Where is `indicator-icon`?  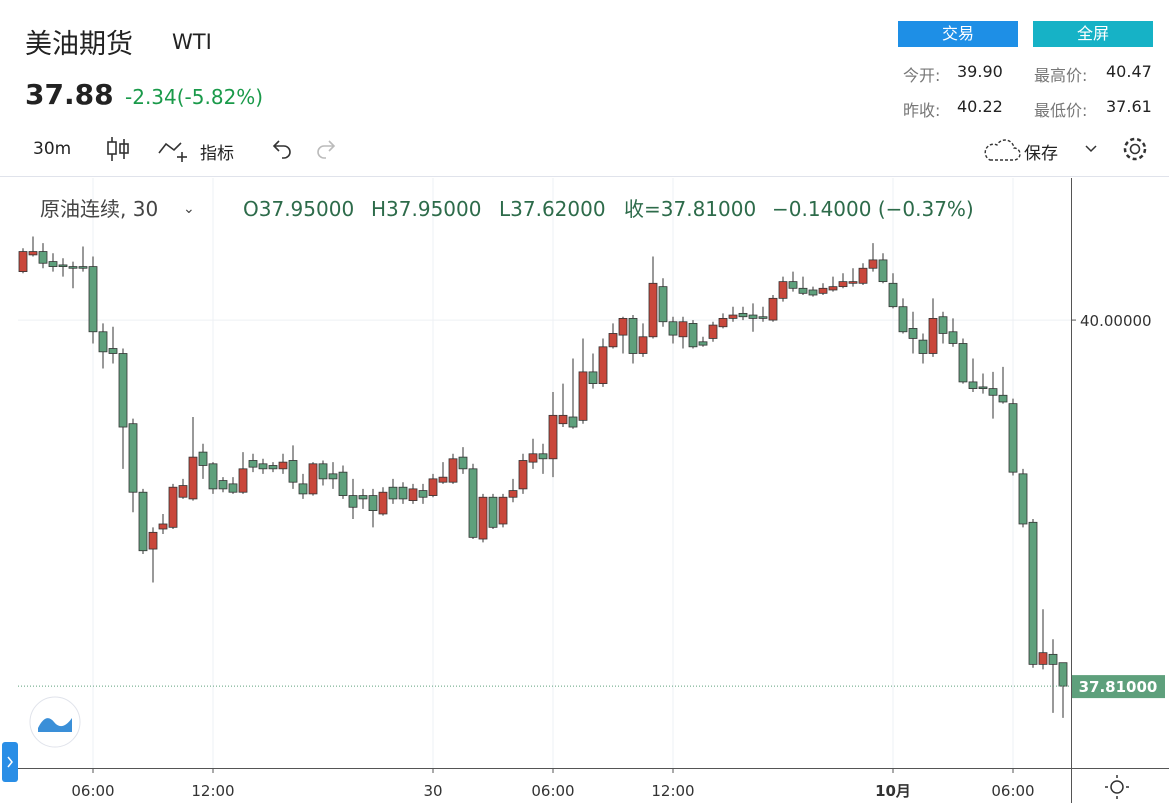
indicator-icon is located at coordinates (175, 150).